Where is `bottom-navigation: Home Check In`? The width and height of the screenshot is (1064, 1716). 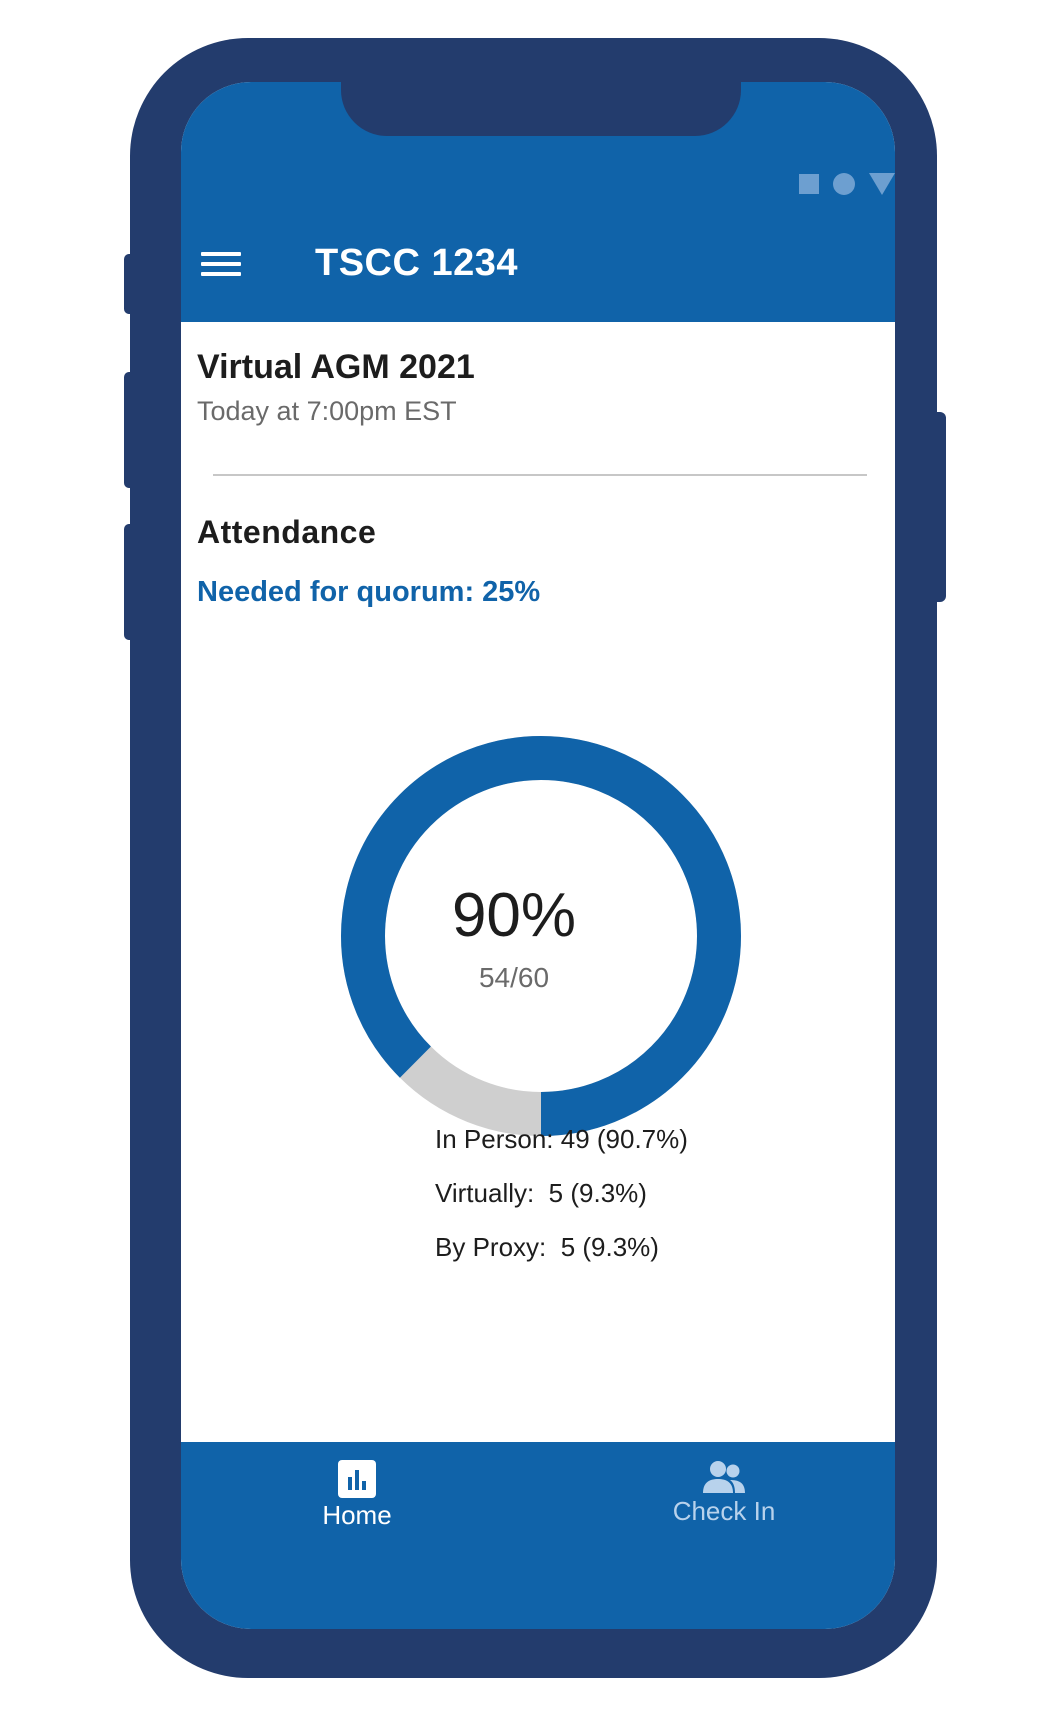
bottom-navigation: Home Check In is located at coordinates (538, 1535).